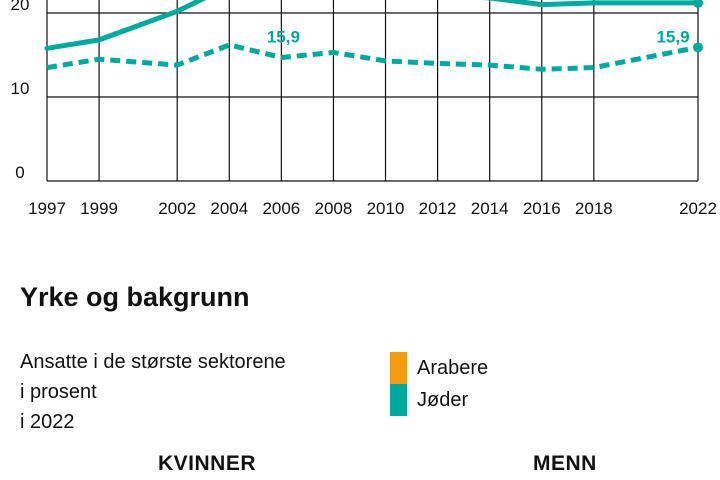 This screenshot has width=720, height=480. I want to click on section-title: Yrke og bakgrunn, so click(135, 297).